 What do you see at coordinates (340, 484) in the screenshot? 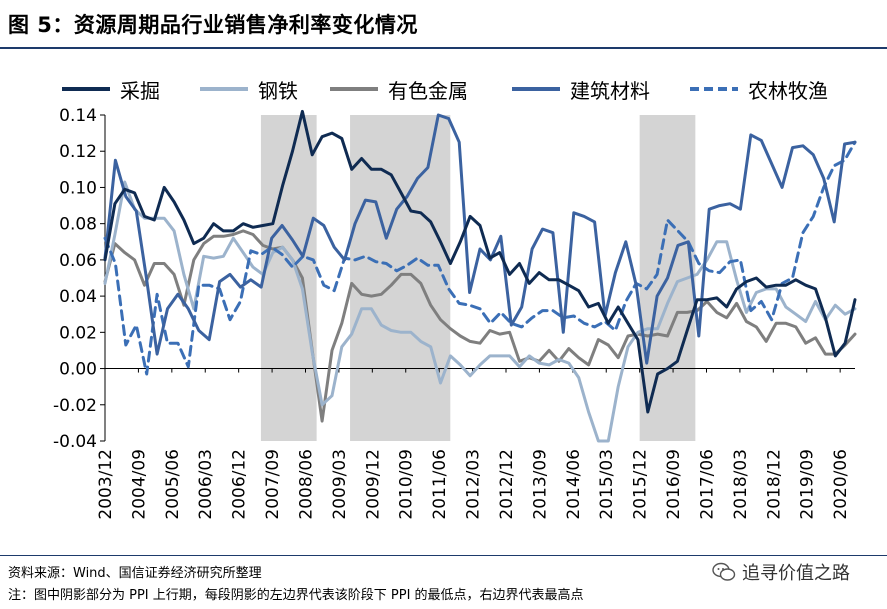
I see `x-tick-label: 2009/03` at bounding box center [340, 484].